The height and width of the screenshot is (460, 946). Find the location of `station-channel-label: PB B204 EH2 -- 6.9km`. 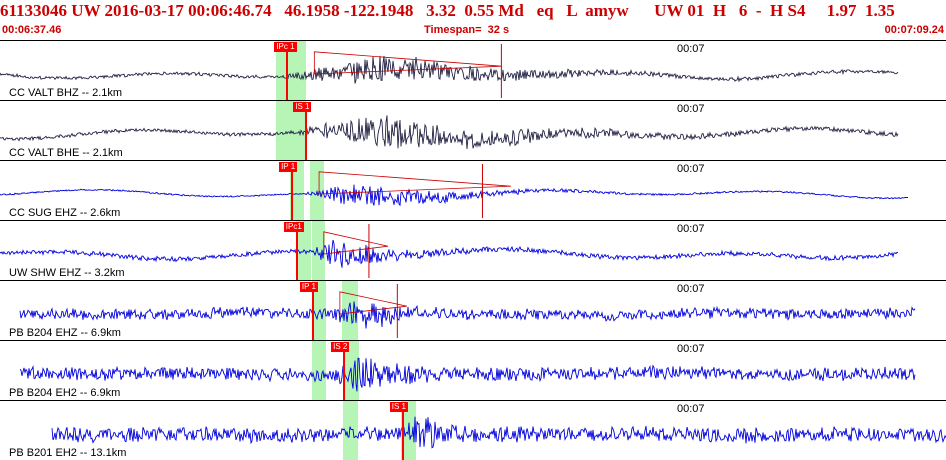

station-channel-label: PB B204 EH2 -- 6.9km is located at coordinates (65, 393).